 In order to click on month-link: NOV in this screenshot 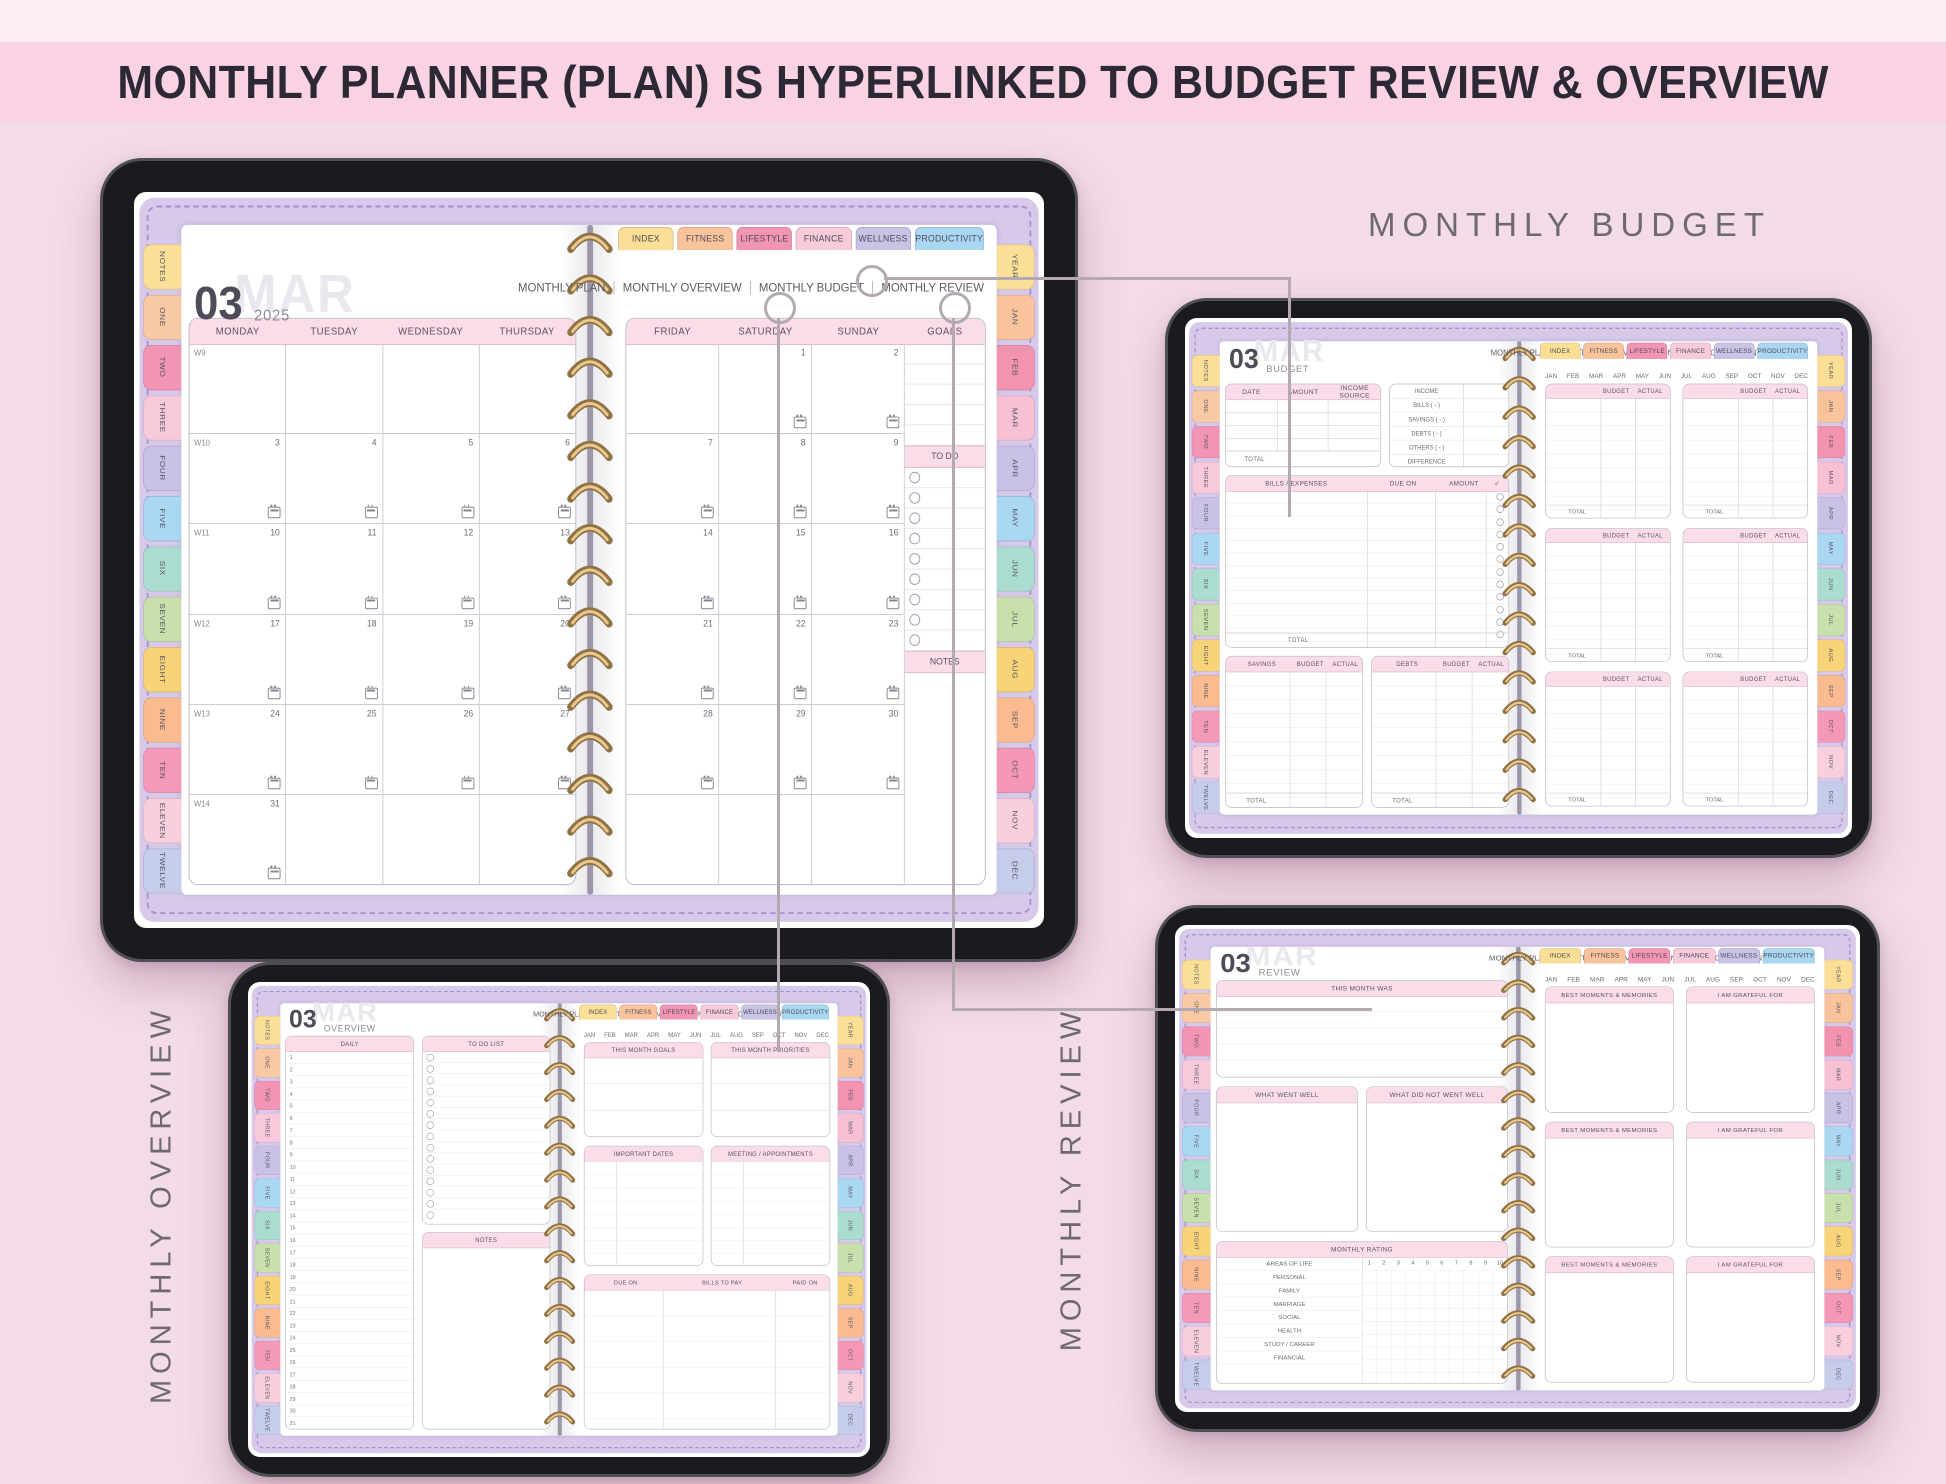, I will do `click(801, 1035)`.